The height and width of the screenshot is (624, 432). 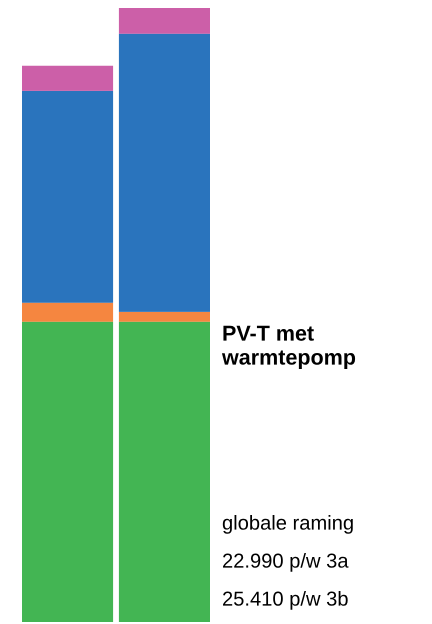 What do you see at coordinates (286, 562) in the screenshot?
I see `text: 22.990 p/w 3a` at bounding box center [286, 562].